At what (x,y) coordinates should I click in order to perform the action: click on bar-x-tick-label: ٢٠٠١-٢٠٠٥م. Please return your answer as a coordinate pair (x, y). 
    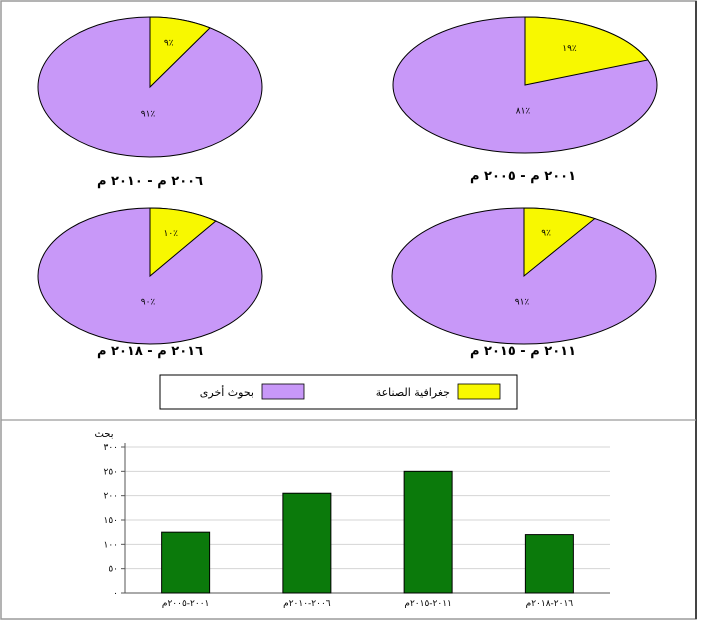
    Looking at the image, I should click on (186, 604).